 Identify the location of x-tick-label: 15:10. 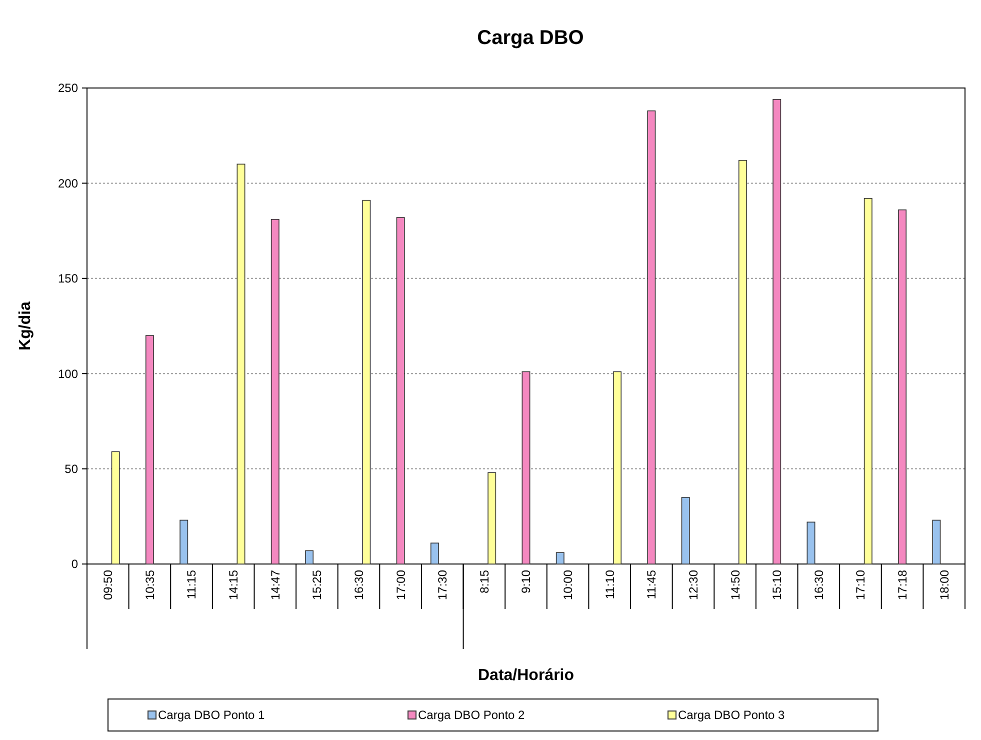
(777, 585).